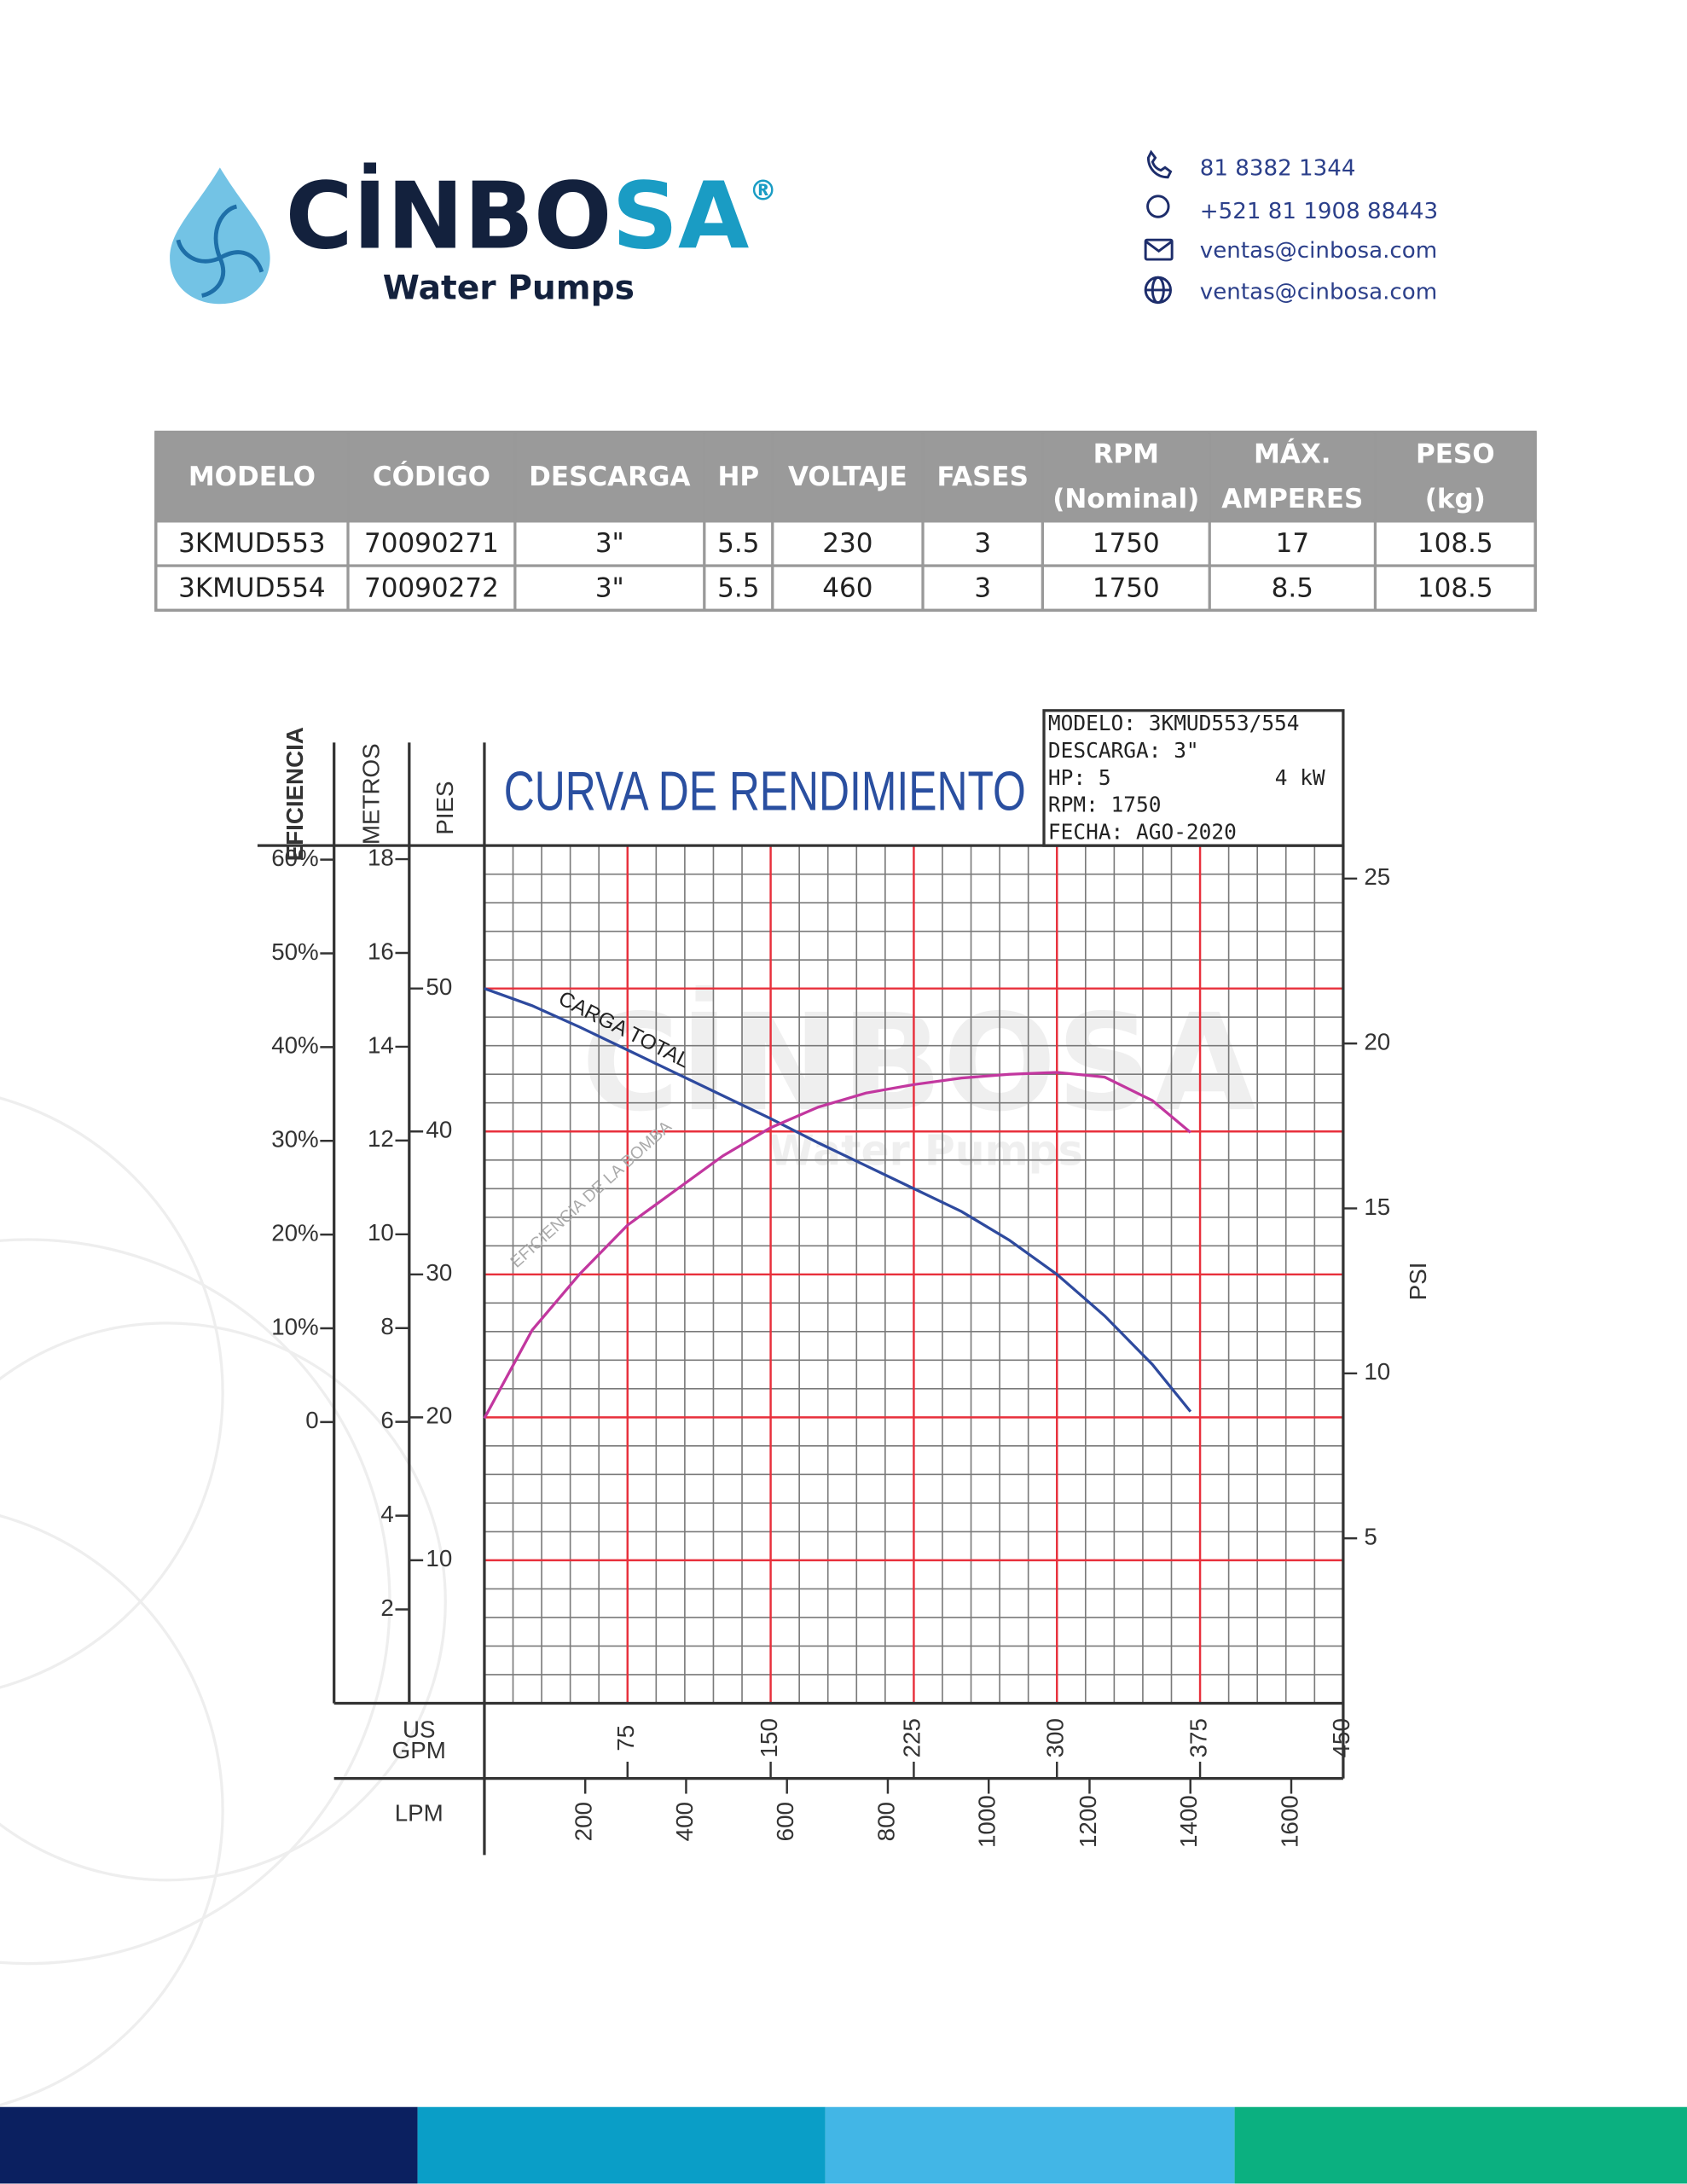 The height and width of the screenshot is (2184, 1687). Describe the element at coordinates (381, 1139) in the screenshot. I see `tick-label: 12` at that location.